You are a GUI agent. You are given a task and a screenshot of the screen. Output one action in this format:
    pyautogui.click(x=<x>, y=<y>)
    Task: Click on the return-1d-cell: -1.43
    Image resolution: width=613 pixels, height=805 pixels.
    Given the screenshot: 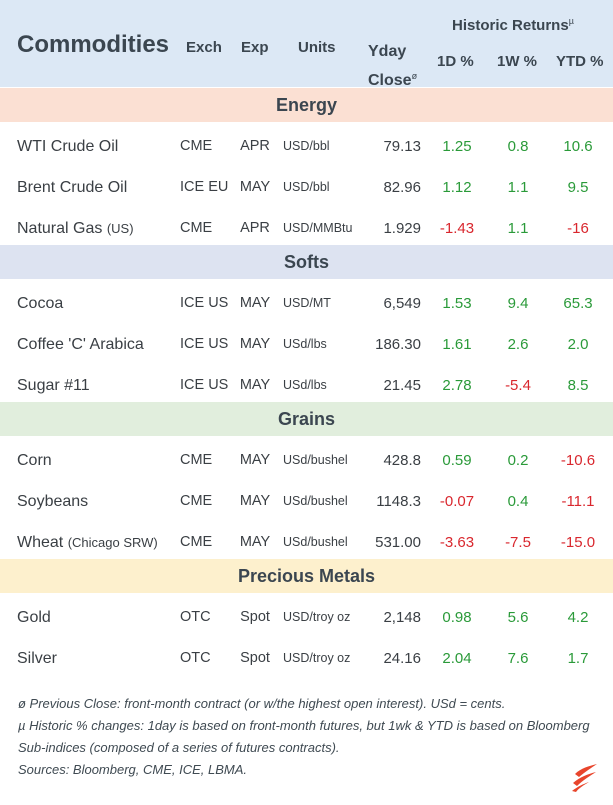 What is the action you would take?
    pyautogui.click(x=457, y=228)
    